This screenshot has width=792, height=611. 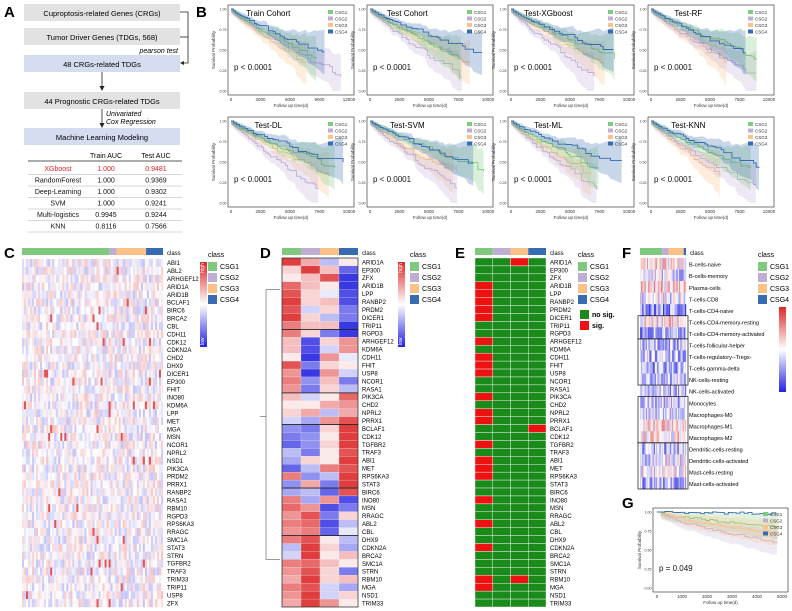 I want to click on km-legend-label: CSG4, so click(x=621, y=31).